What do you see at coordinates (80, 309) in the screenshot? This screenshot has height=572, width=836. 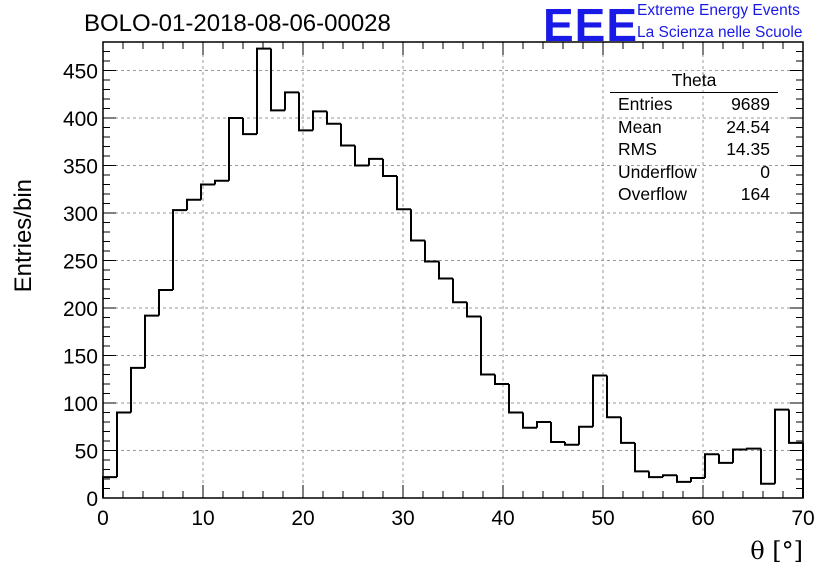 I see `y-tick-label: 200` at bounding box center [80, 309].